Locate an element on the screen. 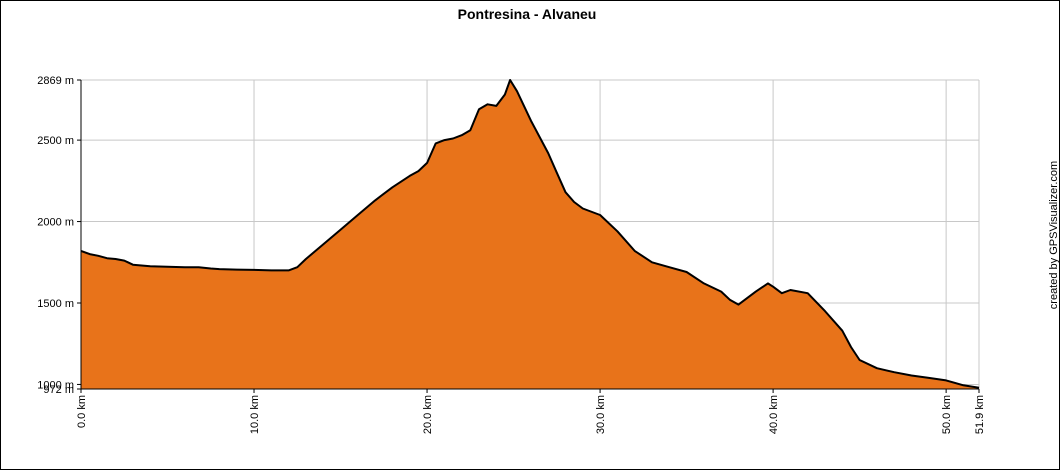 The height and width of the screenshot is (470, 1060). y-tick-label-0: 2869 m is located at coordinates (55, 81).